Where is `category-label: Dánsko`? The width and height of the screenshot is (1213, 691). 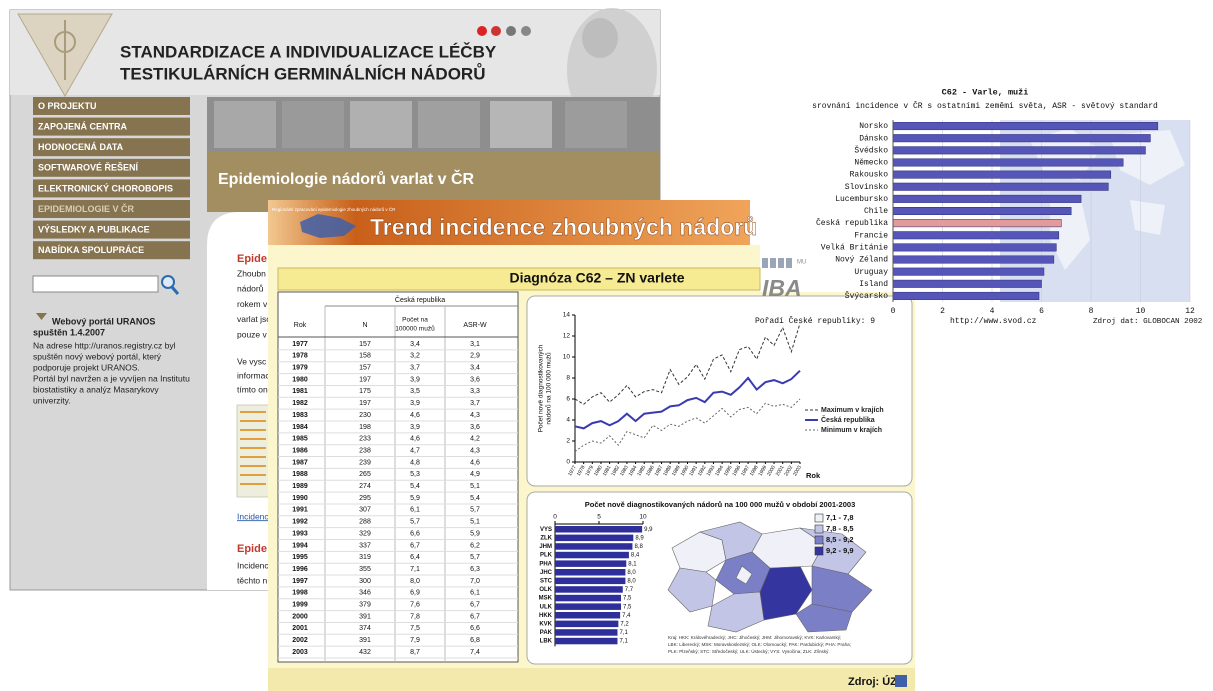
category-label: Dánsko is located at coordinates (873, 138).